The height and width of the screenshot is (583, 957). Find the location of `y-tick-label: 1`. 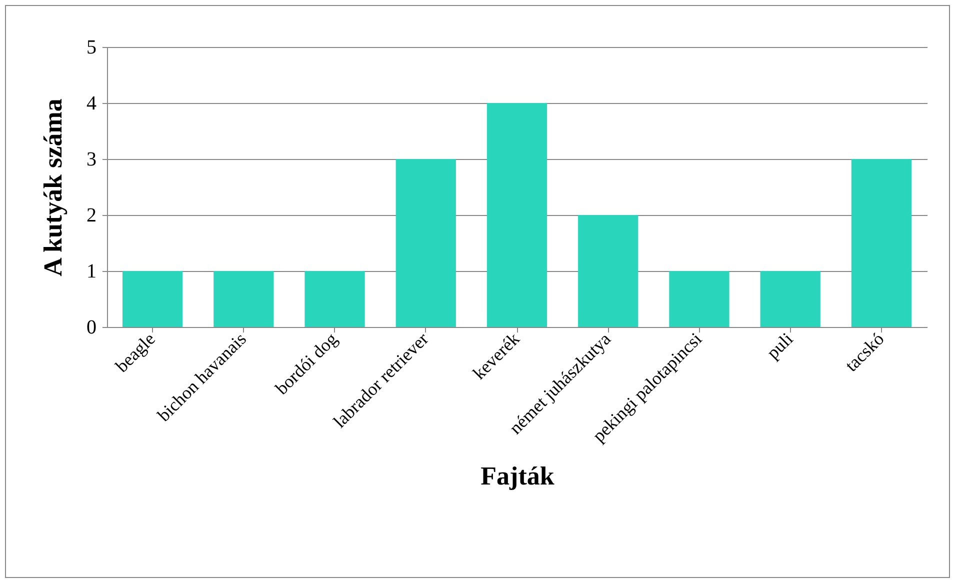

y-tick-label: 1 is located at coordinates (91, 271).